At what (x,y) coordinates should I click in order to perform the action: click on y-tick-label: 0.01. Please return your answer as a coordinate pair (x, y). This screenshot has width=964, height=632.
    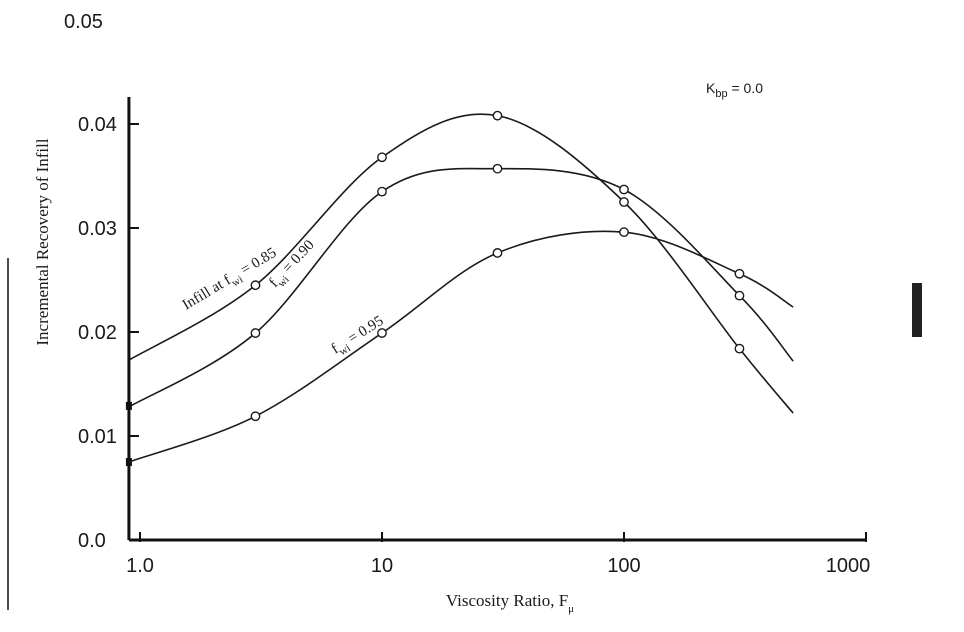
    Looking at the image, I should click on (97, 437).